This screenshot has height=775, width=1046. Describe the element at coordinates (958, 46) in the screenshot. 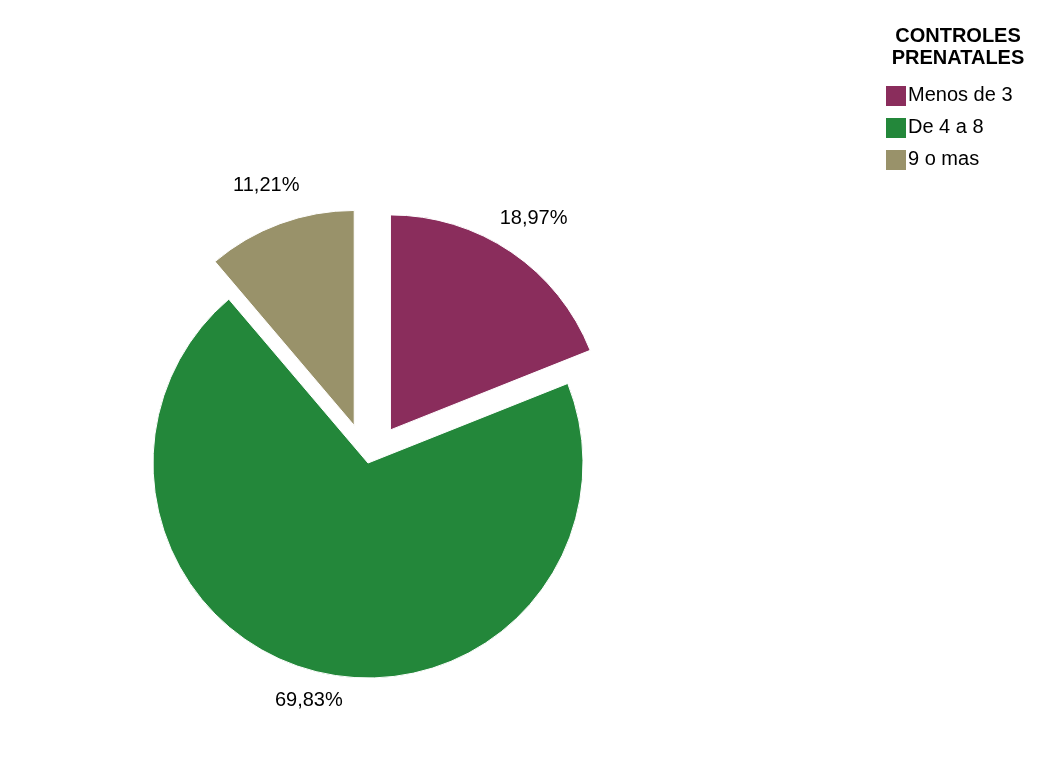

I see `legend-title: CONTROLES PRENATALES` at that location.